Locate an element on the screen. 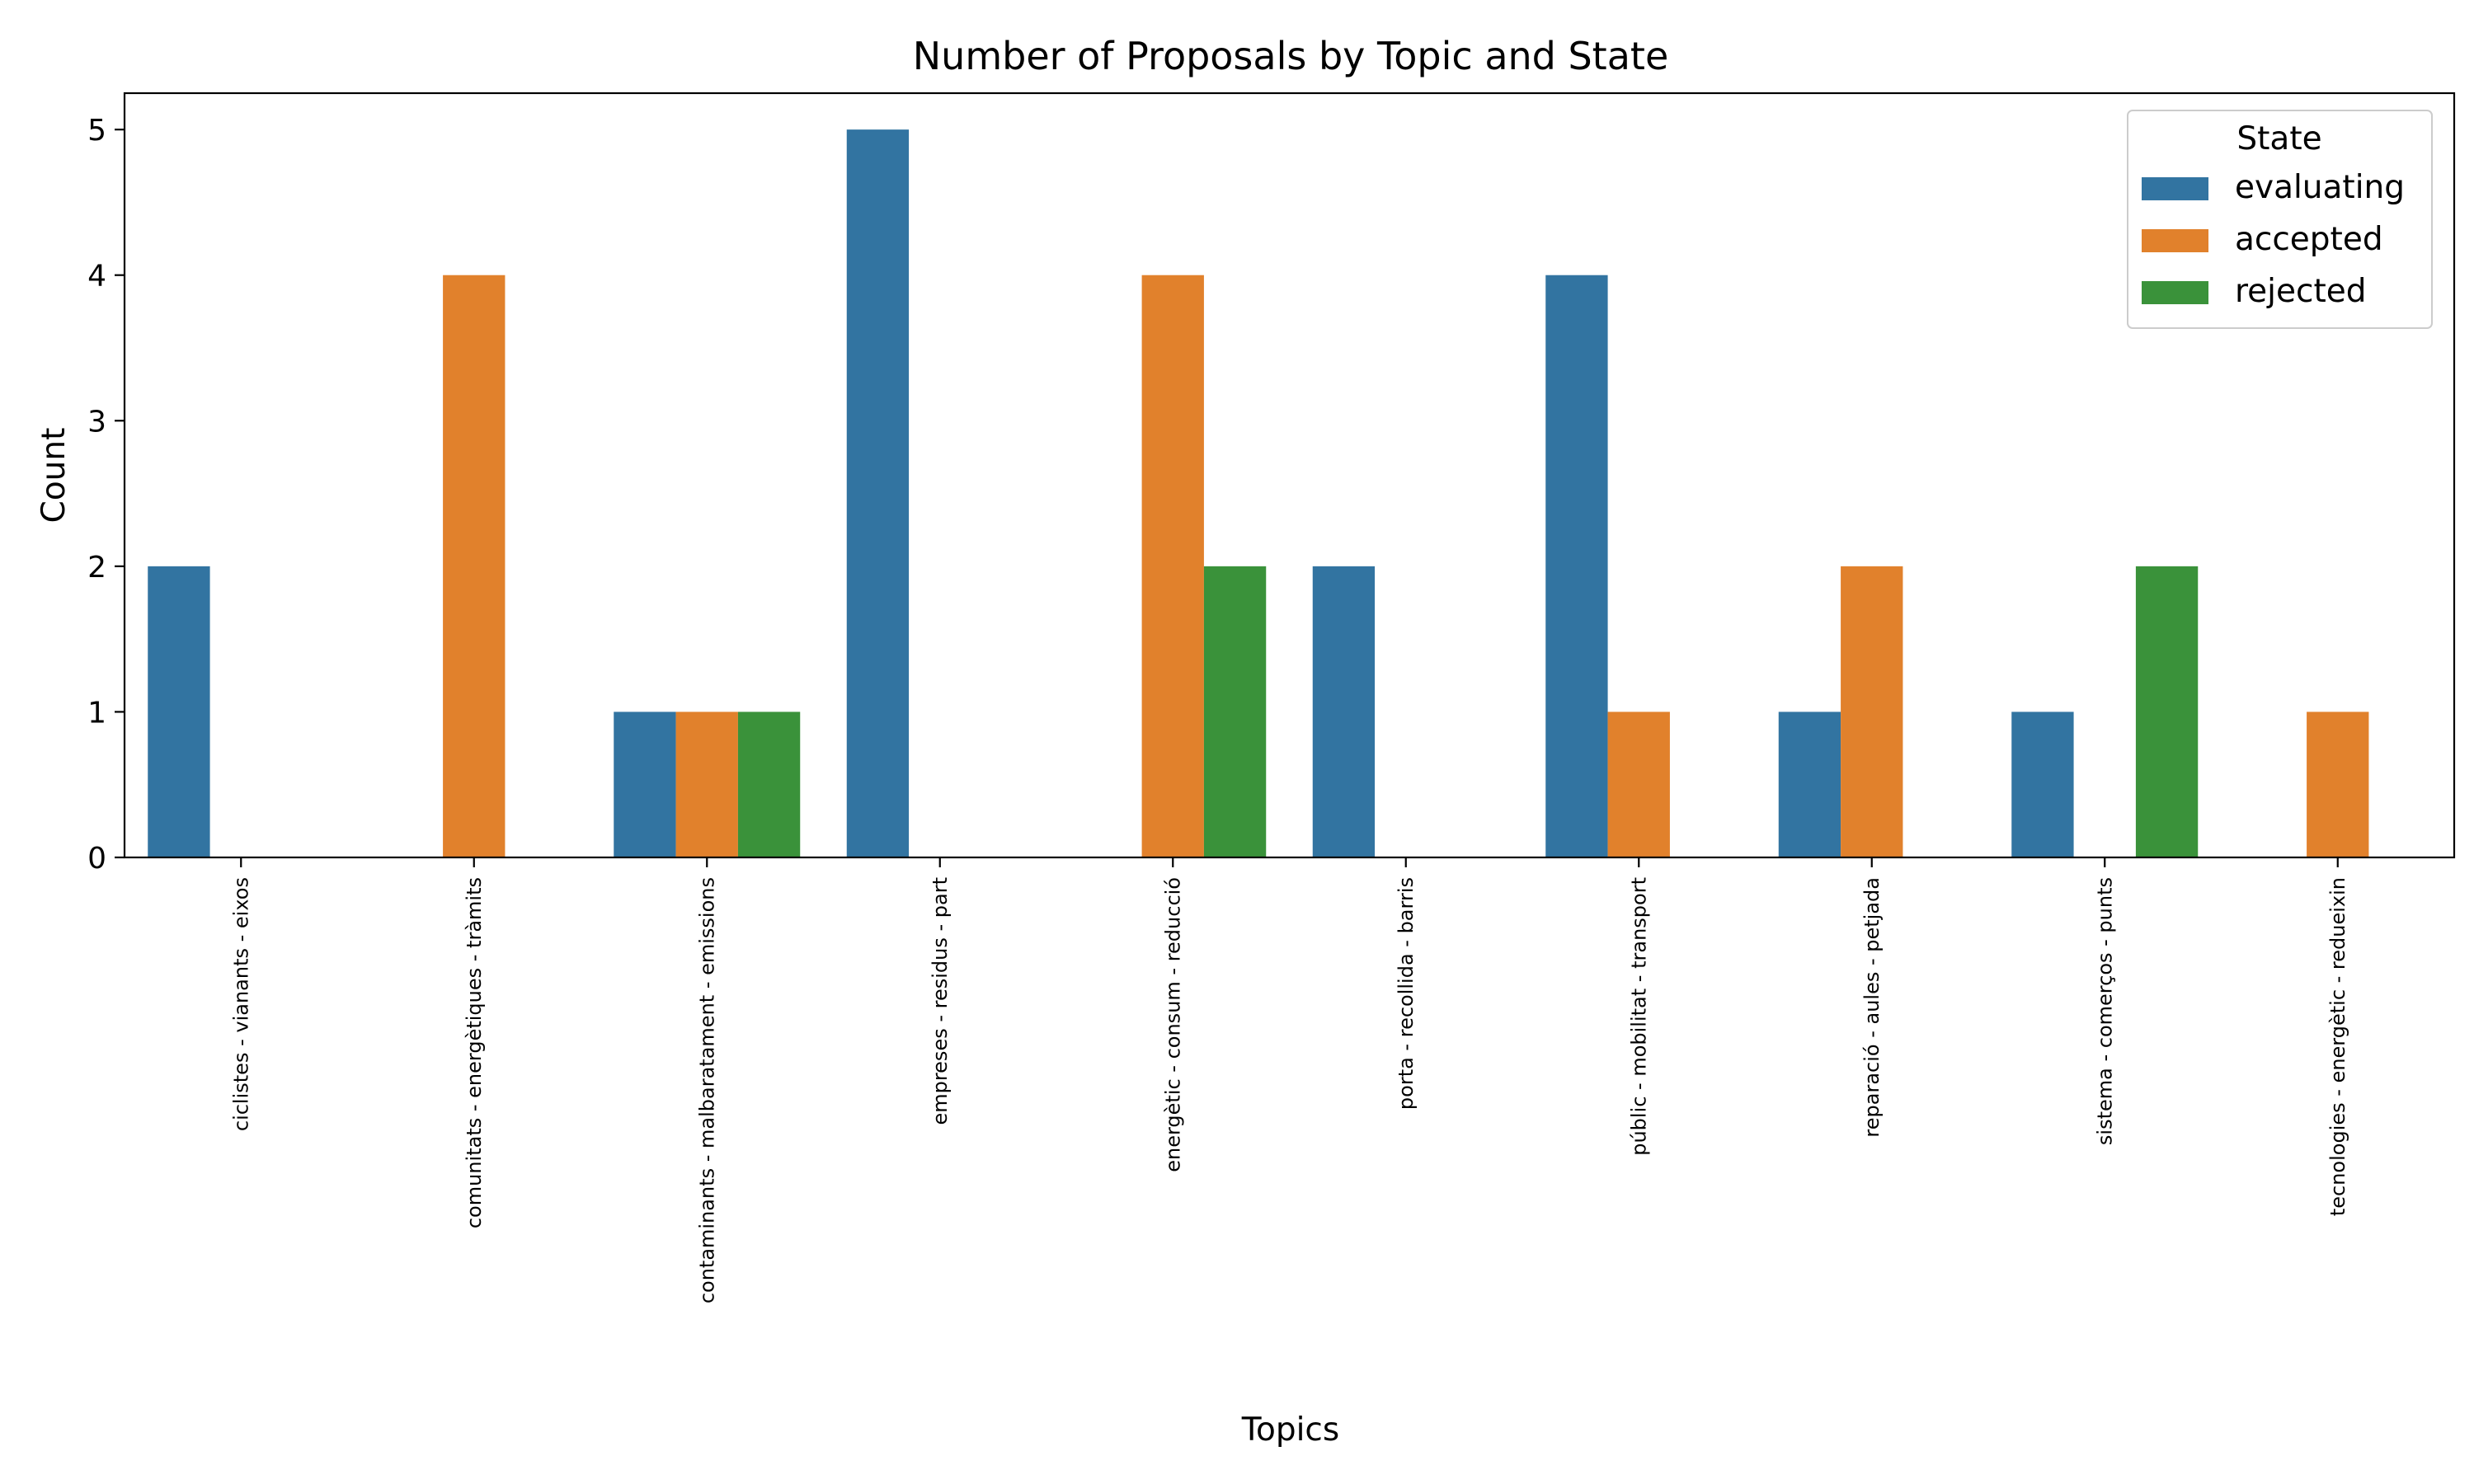  chart-title: Number of Proposals by Topic and State is located at coordinates (1291, 56).